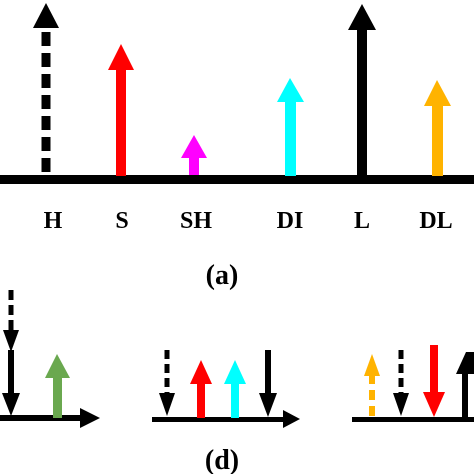 This screenshot has width=474, height=474. Describe the element at coordinates (218, 419) in the screenshot. I see `subfig-middle-axis` at that location.